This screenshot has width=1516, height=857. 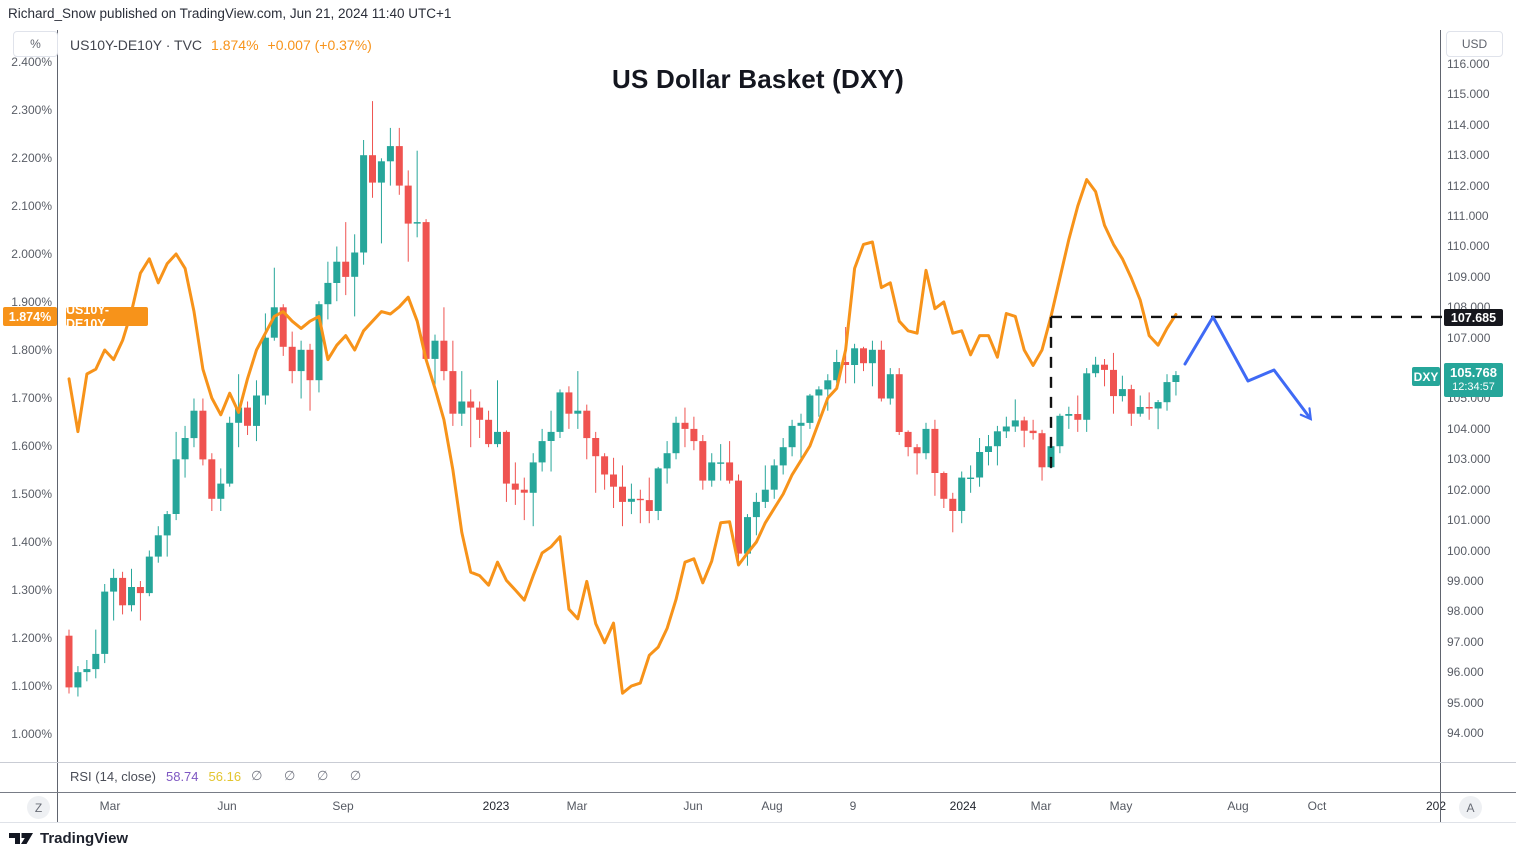 I want to click on rsi-pane-legend: RSI (14, close) 58.74 56.16 ∅ ∅ ∅ ∅, so click(x=220, y=776).